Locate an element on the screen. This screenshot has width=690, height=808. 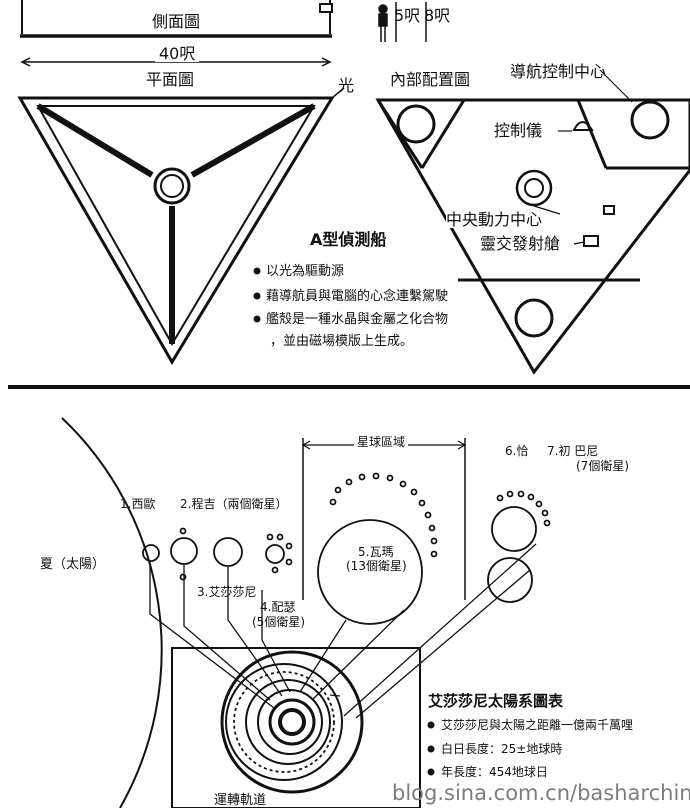
planet-1-label: 1.西歐 is located at coordinates (138, 504).